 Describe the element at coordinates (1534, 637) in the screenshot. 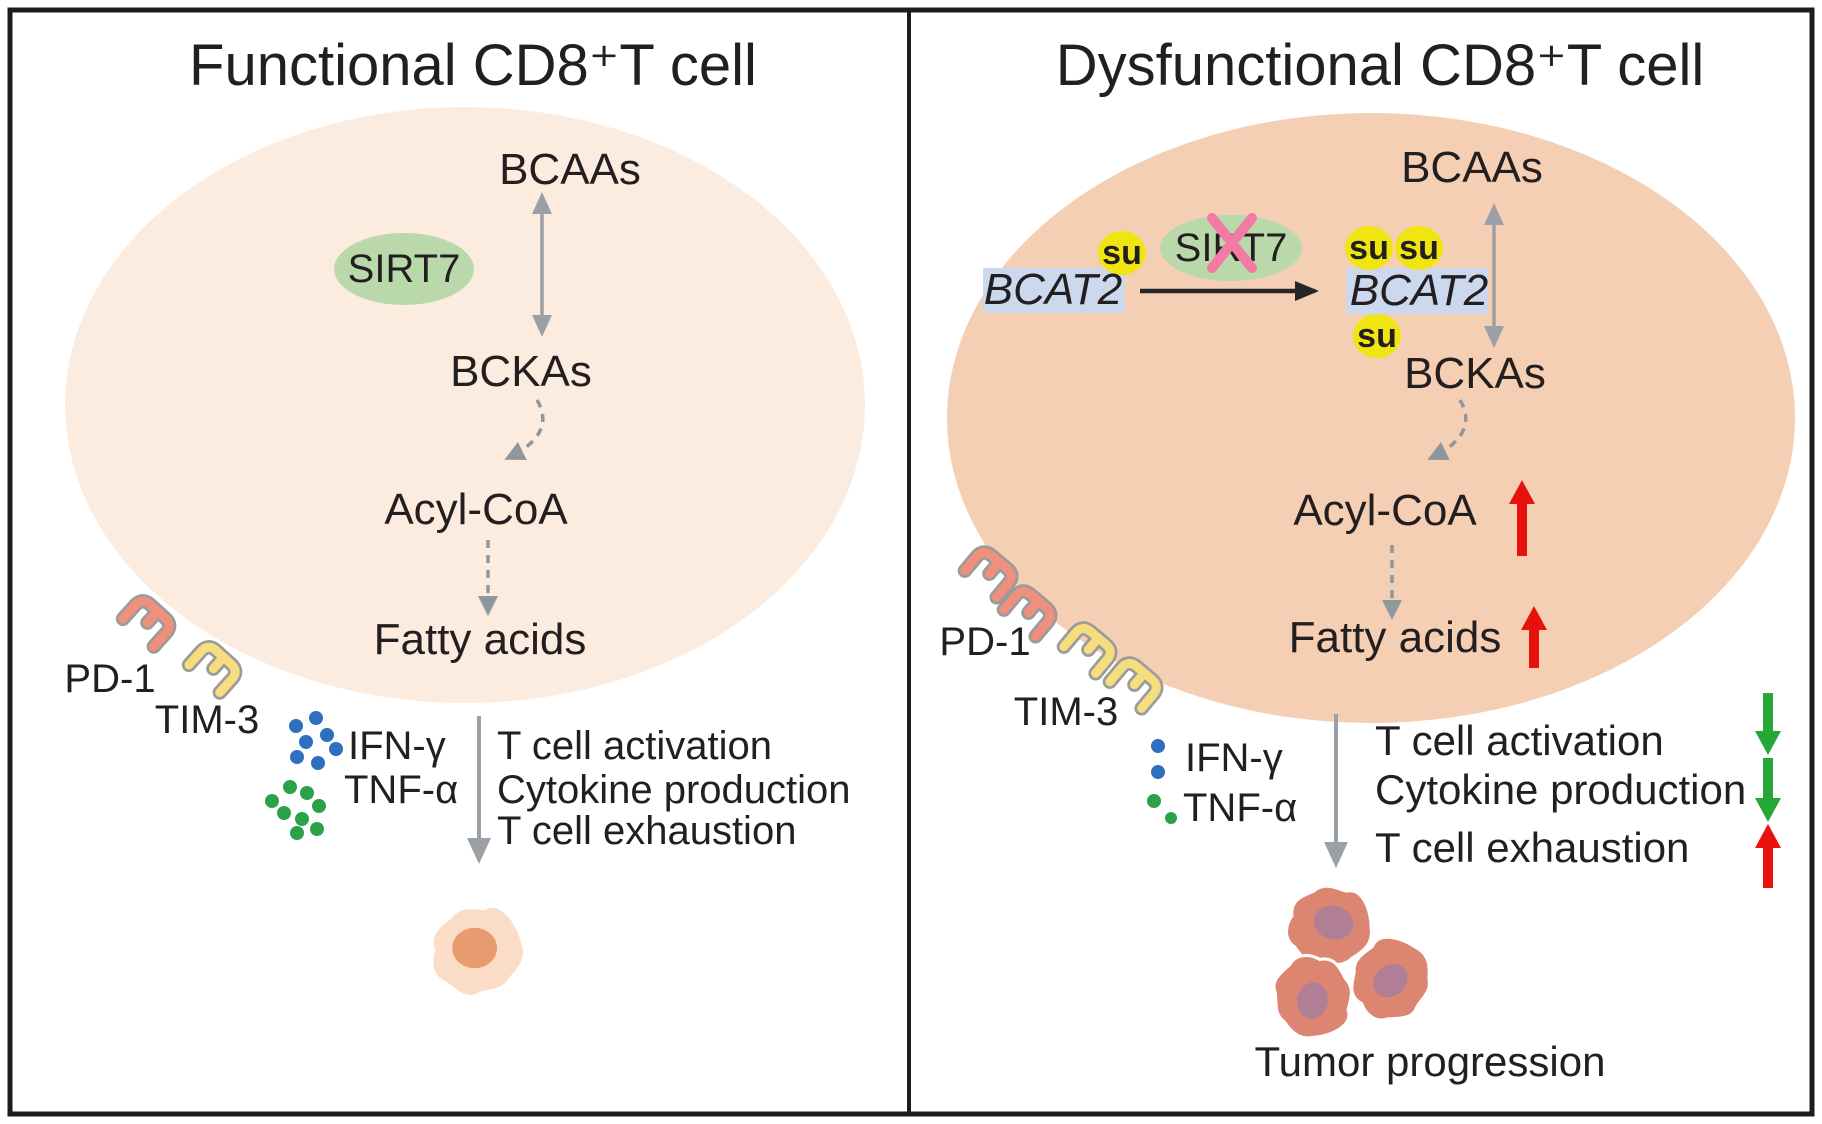

I see `increase-arrow-fattyacids` at that location.